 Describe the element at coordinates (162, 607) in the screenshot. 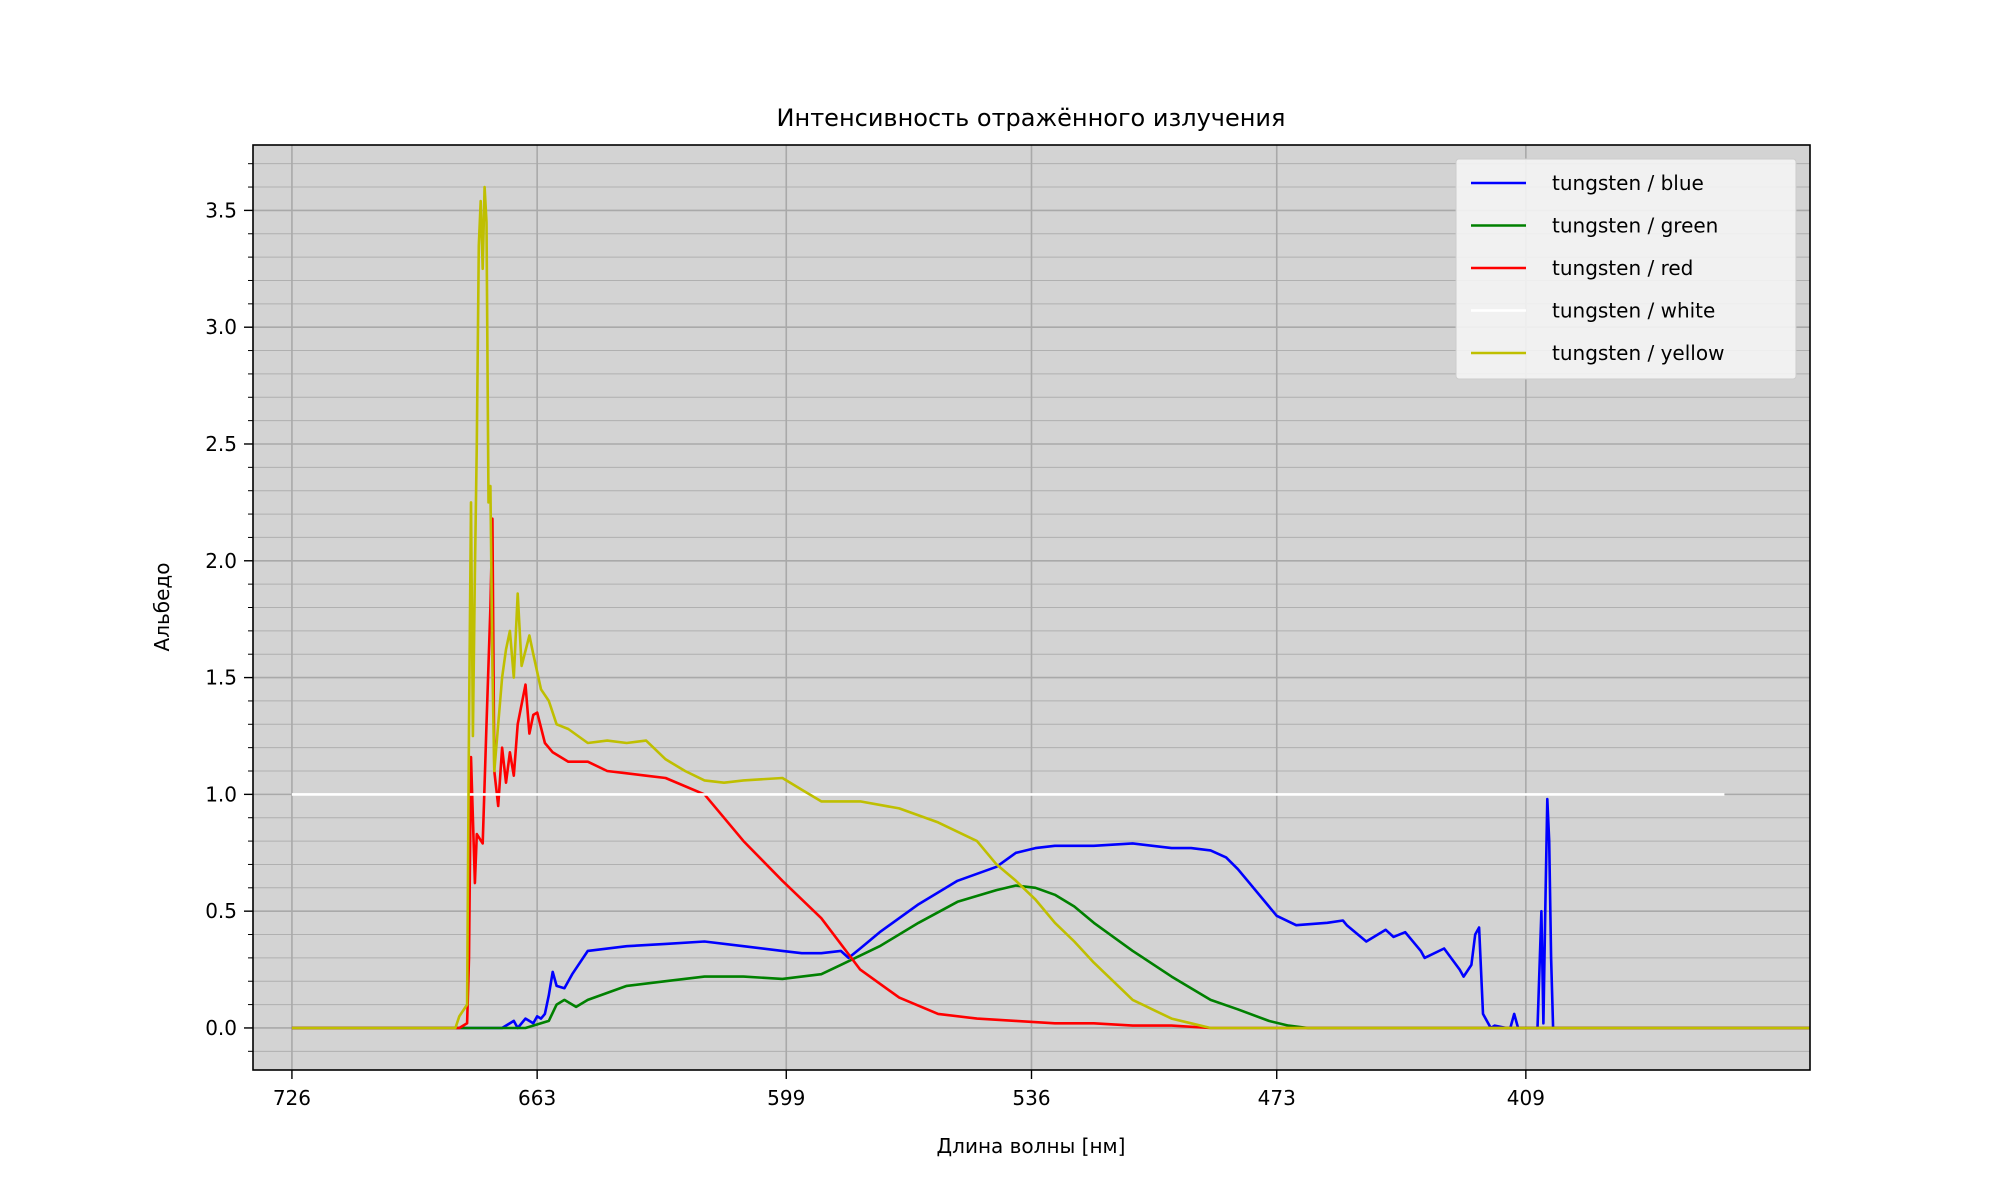

I see `y-axis-label: Альбедо` at that location.